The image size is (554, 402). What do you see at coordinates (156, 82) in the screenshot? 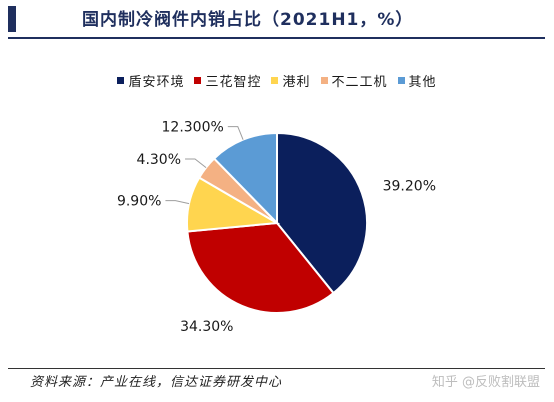
I see `legend-label: 盾安环境` at bounding box center [156, 82].